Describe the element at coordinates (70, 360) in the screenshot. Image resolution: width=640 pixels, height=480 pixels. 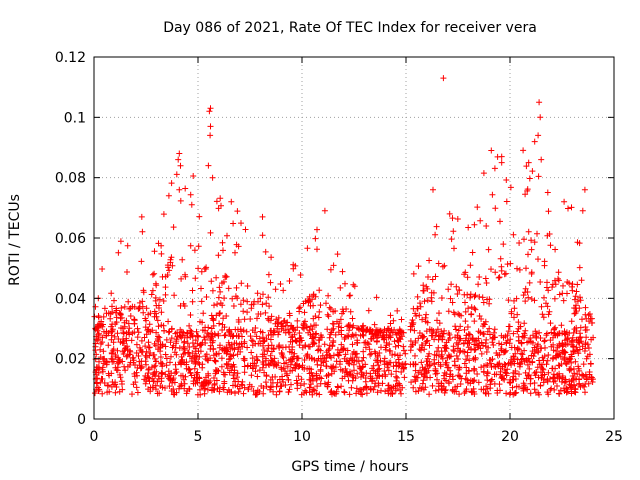
I see `y-tick-label: 0.02` at that location.